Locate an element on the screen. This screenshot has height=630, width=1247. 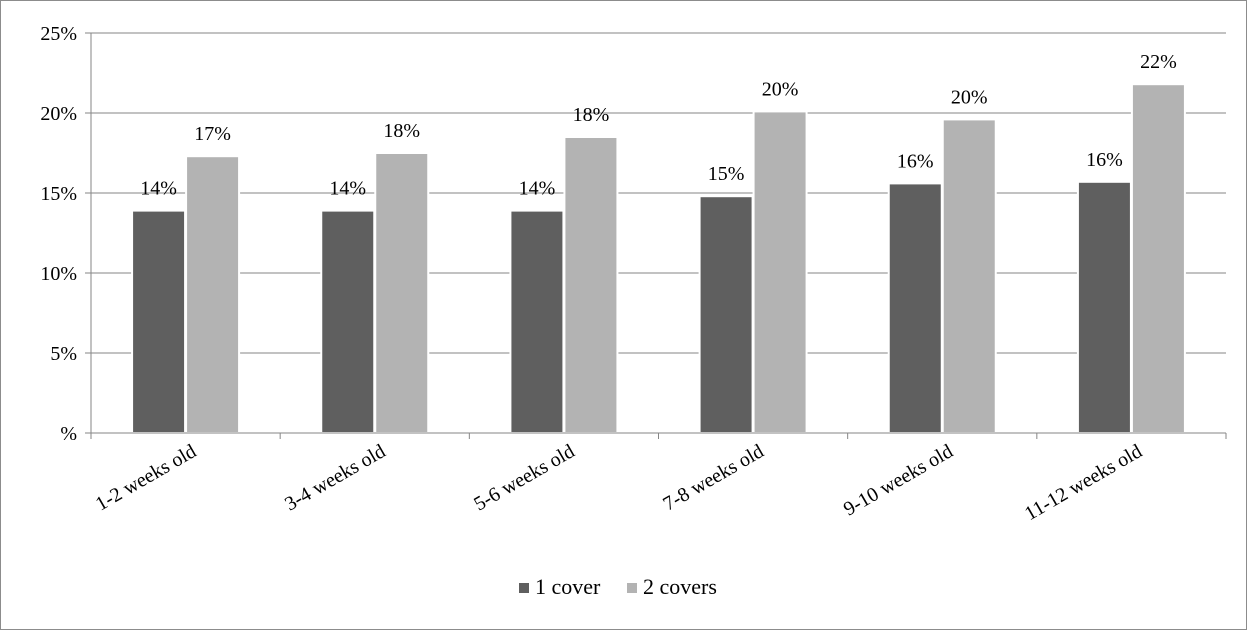
x-category-label: 7-8 weeks old is located at coordinates (713, 477).